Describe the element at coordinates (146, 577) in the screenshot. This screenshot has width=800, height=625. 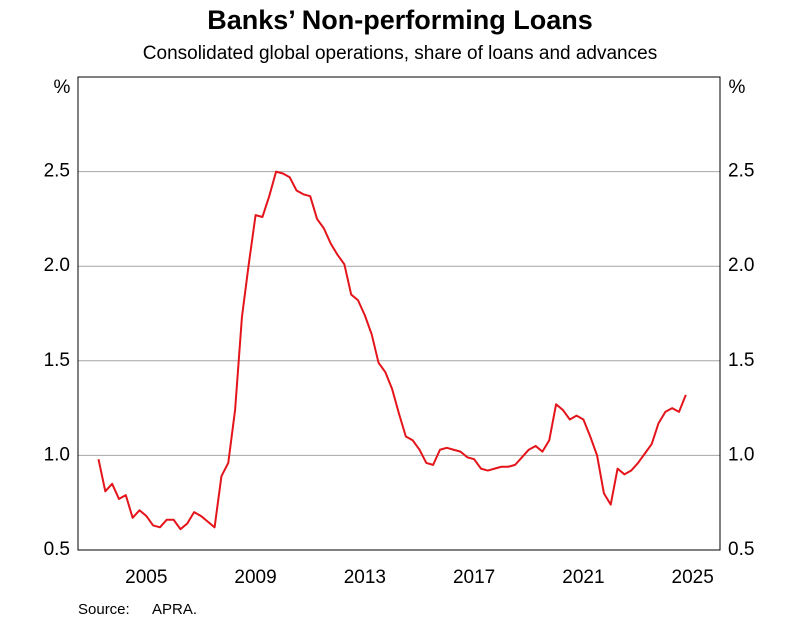
I see `x-tick-label: 2005` at that location.